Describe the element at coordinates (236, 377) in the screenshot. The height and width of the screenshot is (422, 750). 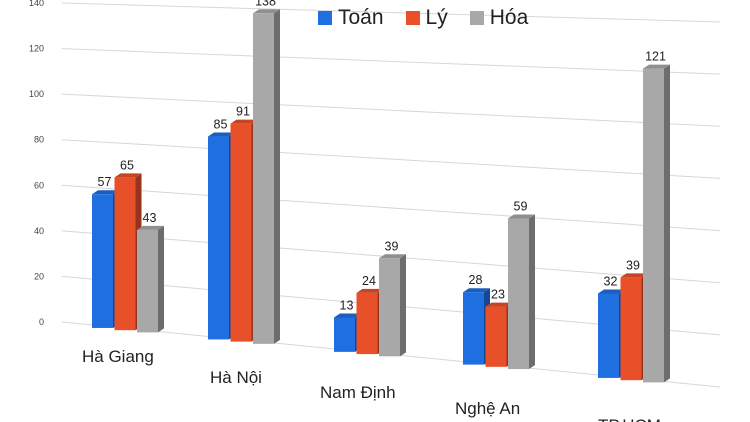
I see `x-category-label-1: Hà Nội` at that location.